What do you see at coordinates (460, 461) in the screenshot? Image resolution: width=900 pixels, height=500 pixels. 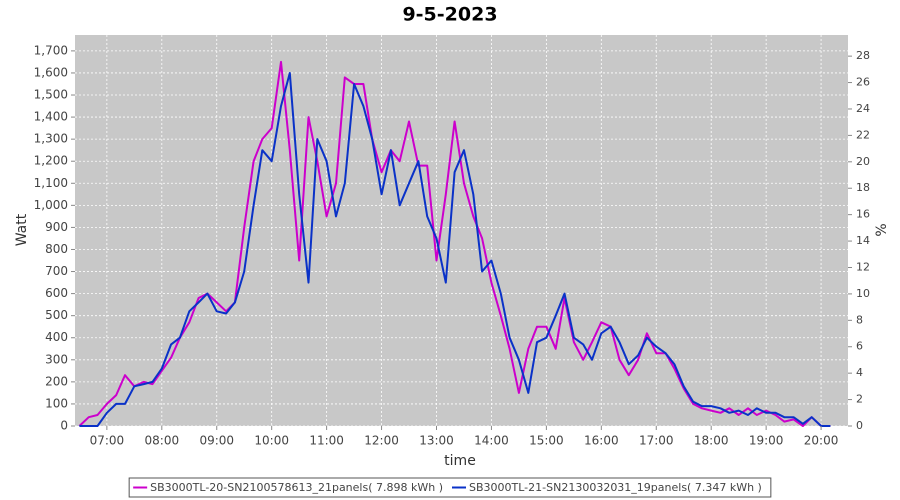 I see `x-axis-label: time` at bounding box center [460, 461].